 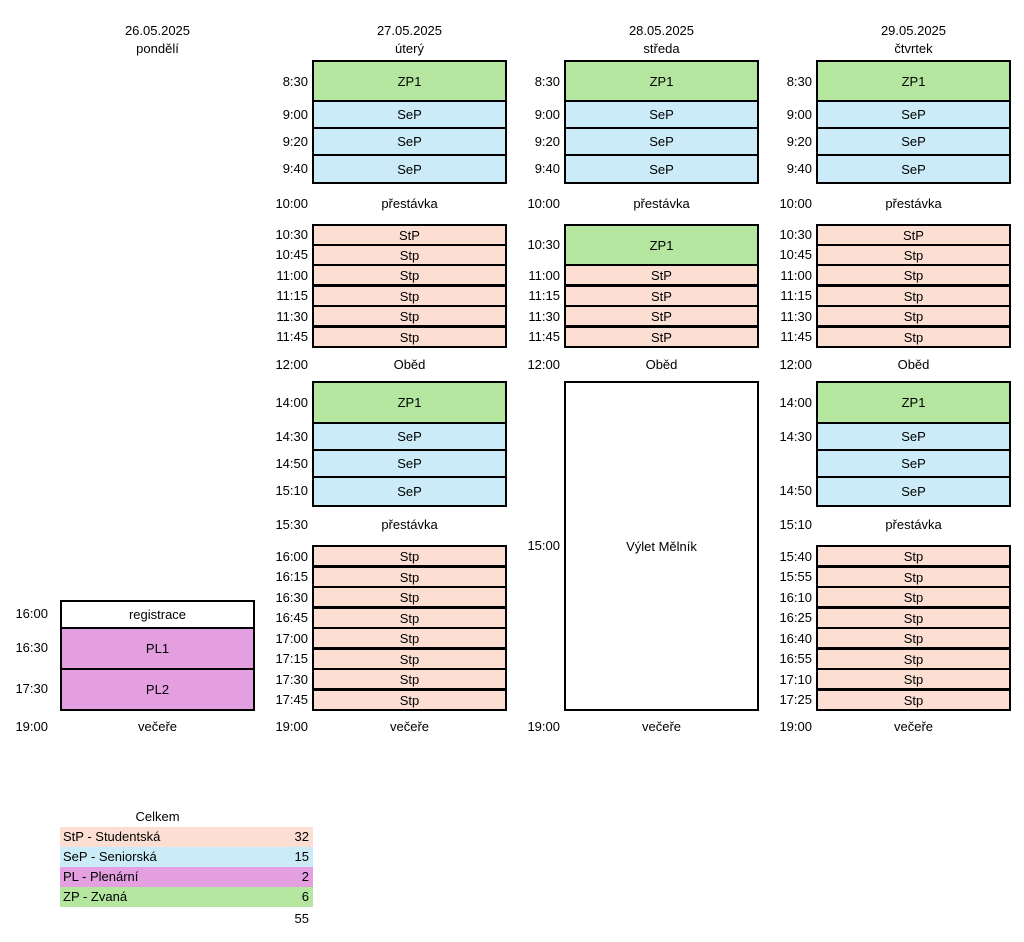 What do you see at coordinates (913, 48) in the screenshot?
I see `day-weekday: čtvrtek` at bounding box center [913, 48].